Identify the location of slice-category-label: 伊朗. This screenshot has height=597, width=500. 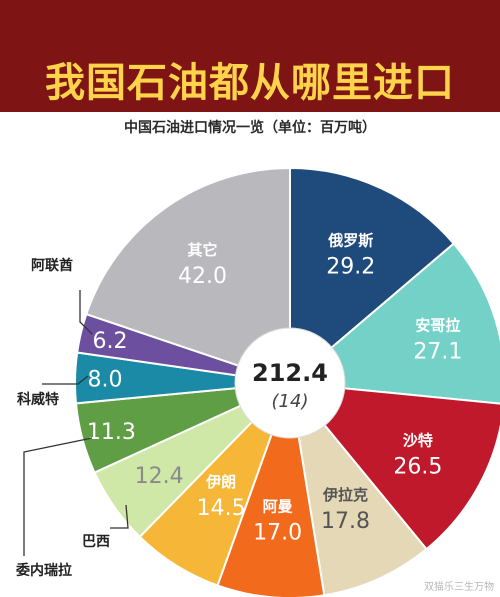
(220, 482).